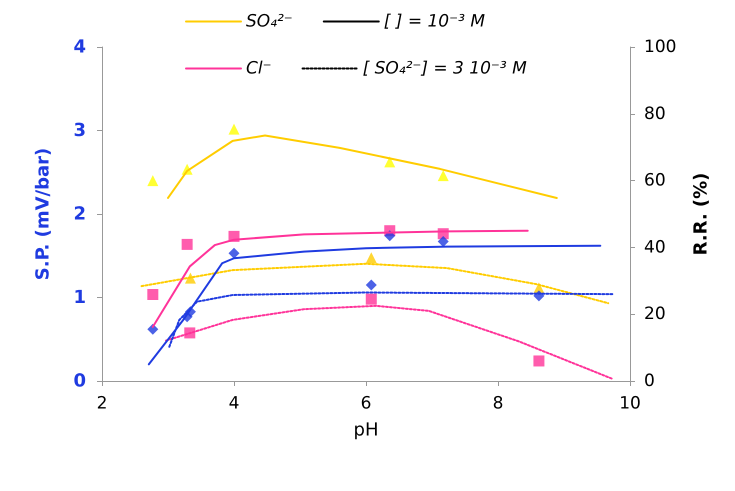 This screenshot has width=735, height=491. What do you see at coordinates (79, 381) in the screenshot?
I see `y-tick-label: 0` at bounding box center [79, 381].